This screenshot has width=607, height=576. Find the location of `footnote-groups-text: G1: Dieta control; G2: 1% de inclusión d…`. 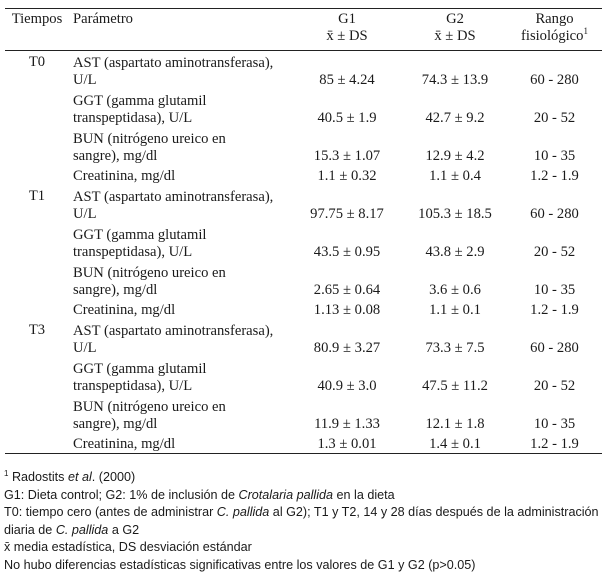

footnote-groups-text: G1: Dieta control; G2: 1% de inclusión d… is located at coordinates (121, 494).